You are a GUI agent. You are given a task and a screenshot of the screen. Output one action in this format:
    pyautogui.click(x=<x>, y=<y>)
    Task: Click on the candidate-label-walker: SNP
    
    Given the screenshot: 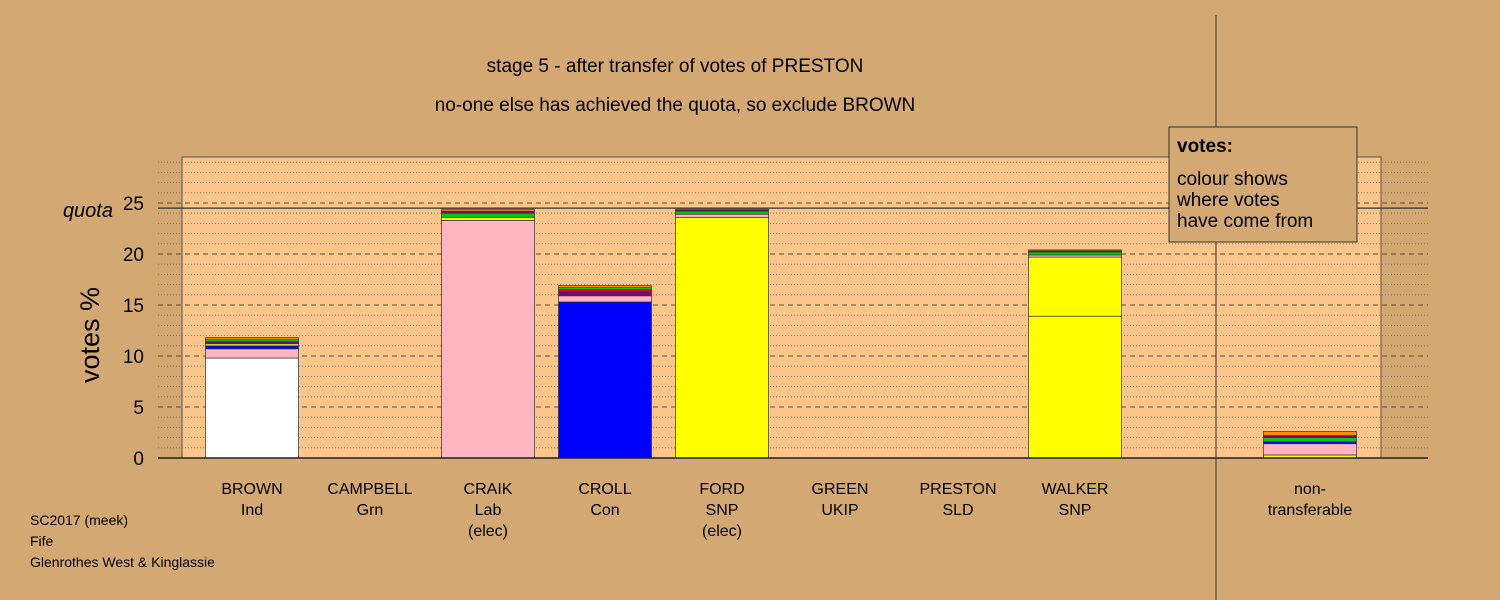 What is the action you would take?
    pyautogui.click(x=1075, y=510)
    